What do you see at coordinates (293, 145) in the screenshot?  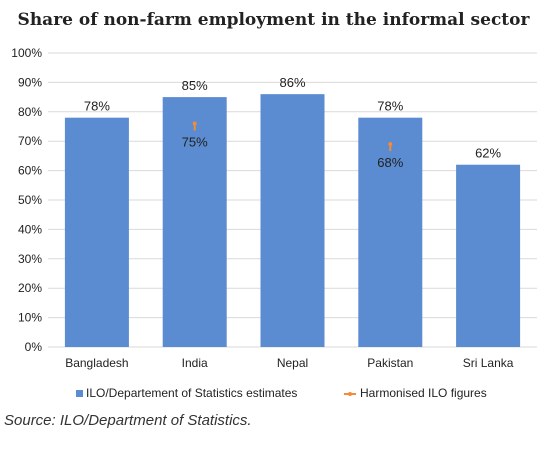 I see `harmonised-markers: 75% 68%` at bounding box center [293, 145].